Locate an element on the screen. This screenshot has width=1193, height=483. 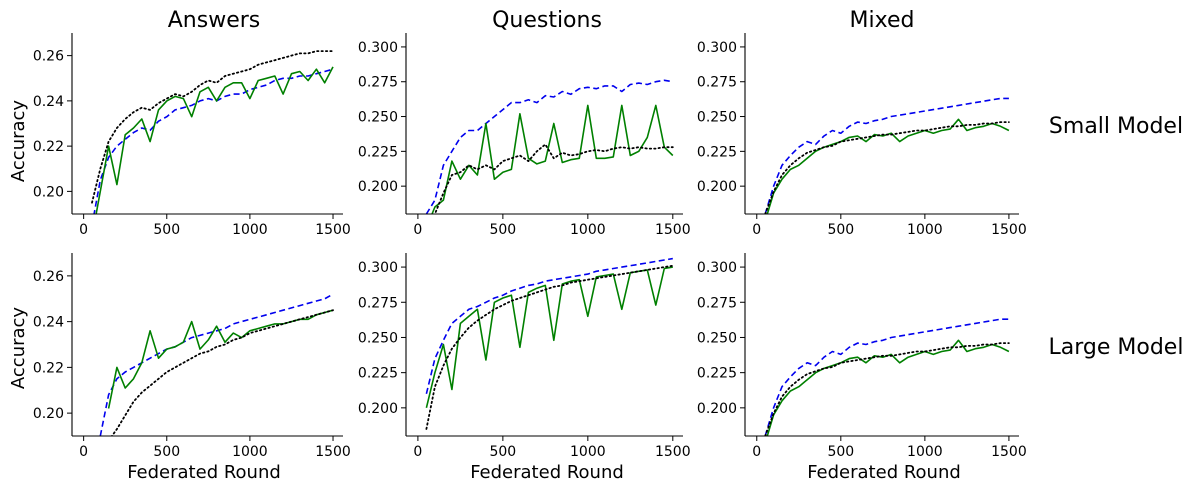
panel-small-model-answers: 0 500 1000 1500 0.20 0.22 0.24 0.26 is located at coordinates (192, 135).